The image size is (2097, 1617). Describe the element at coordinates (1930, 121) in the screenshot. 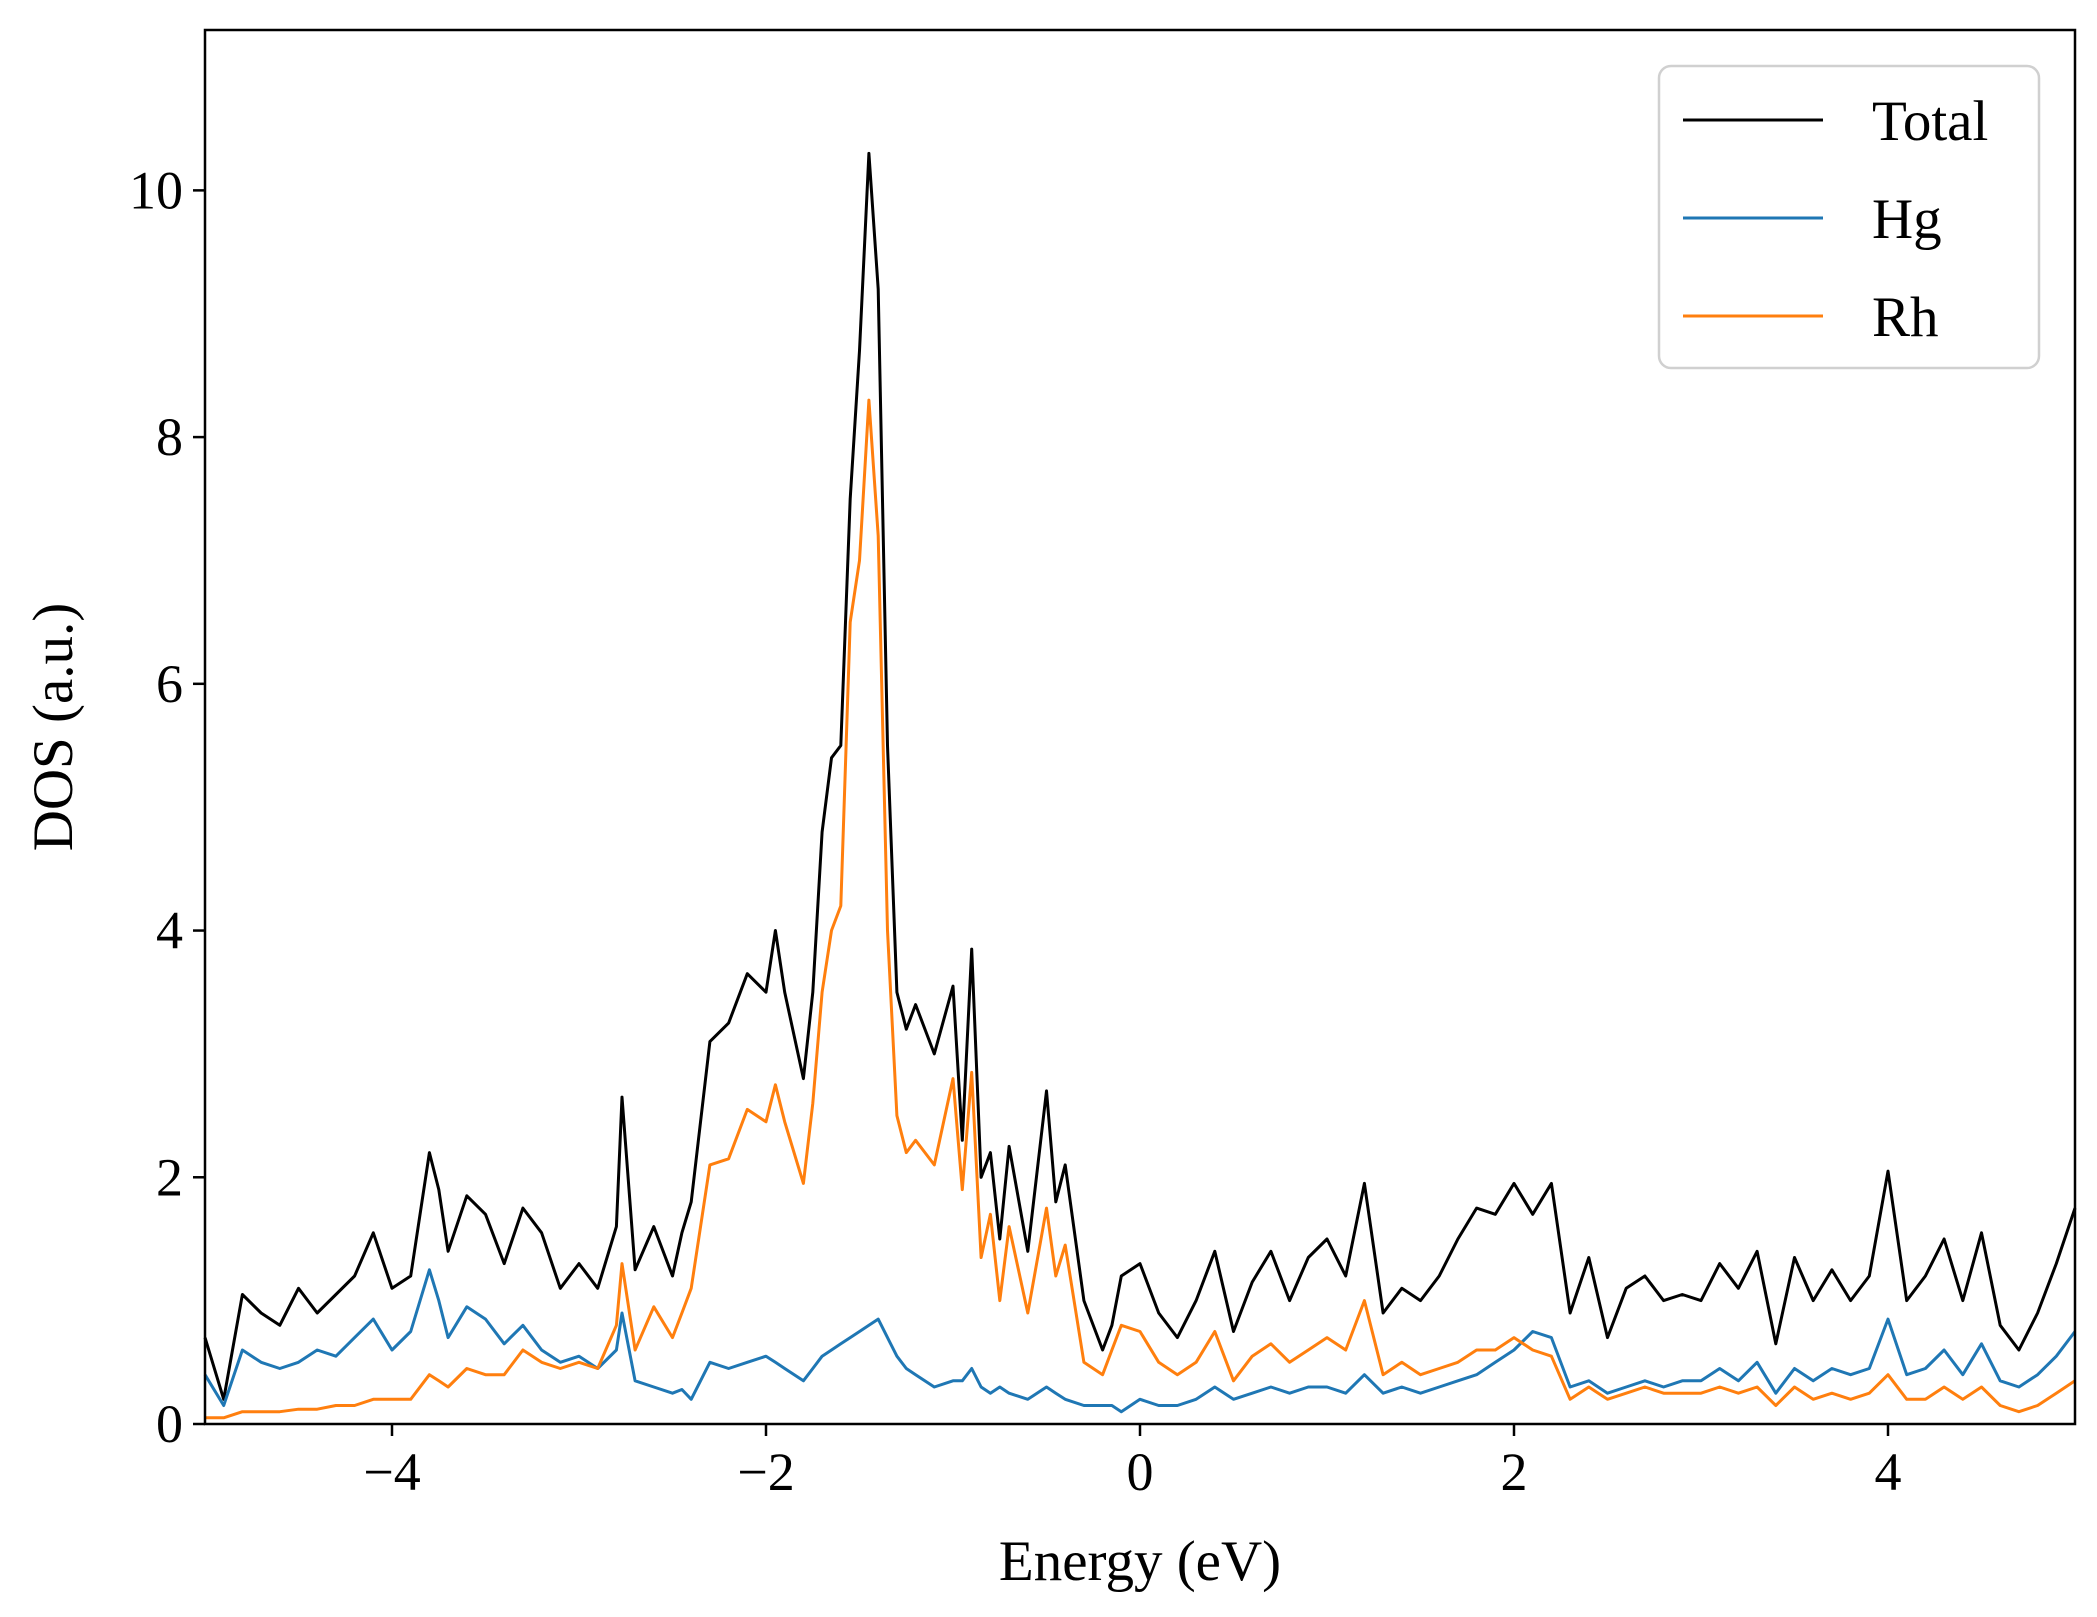

I see `legend-label-total: Total` at that location.